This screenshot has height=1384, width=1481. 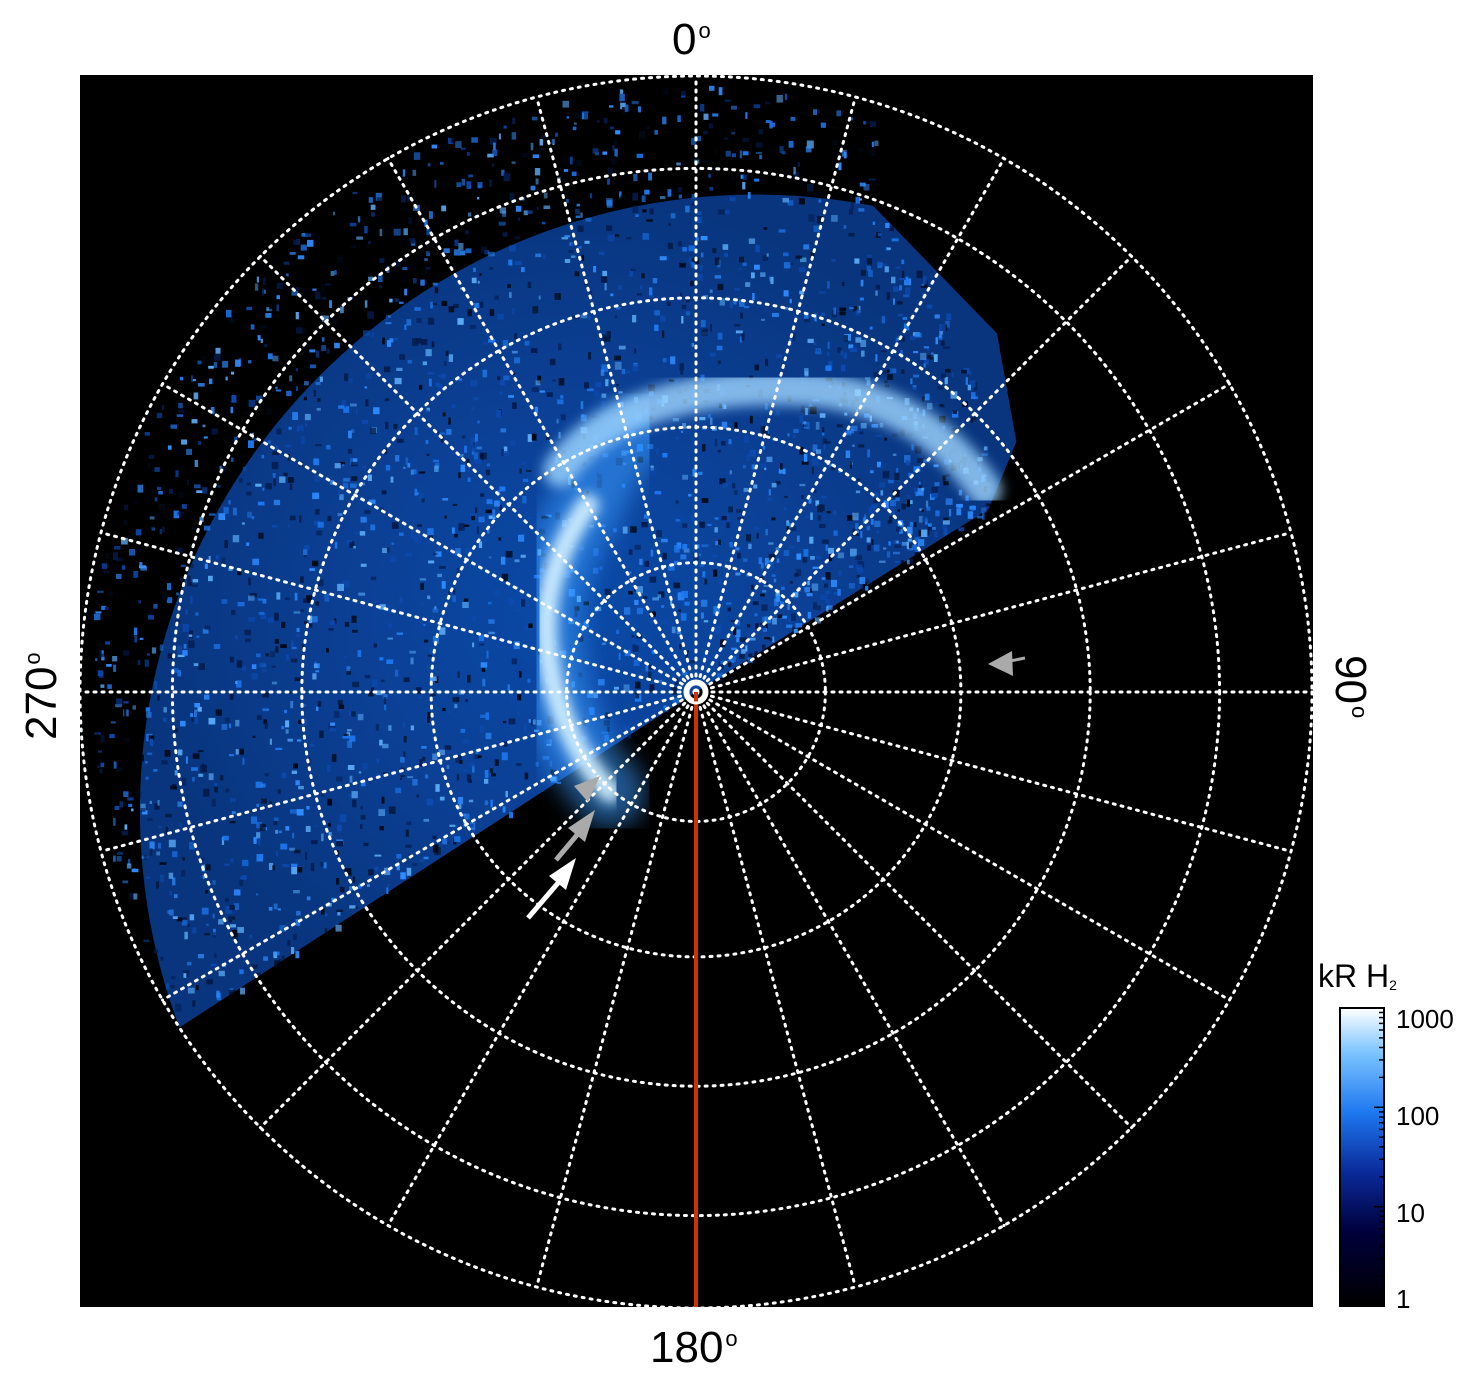 What do you see at coordinates (772, 439) in the screenshot?
I see `auroral-arc-upper` at bounding box center [772, 439].